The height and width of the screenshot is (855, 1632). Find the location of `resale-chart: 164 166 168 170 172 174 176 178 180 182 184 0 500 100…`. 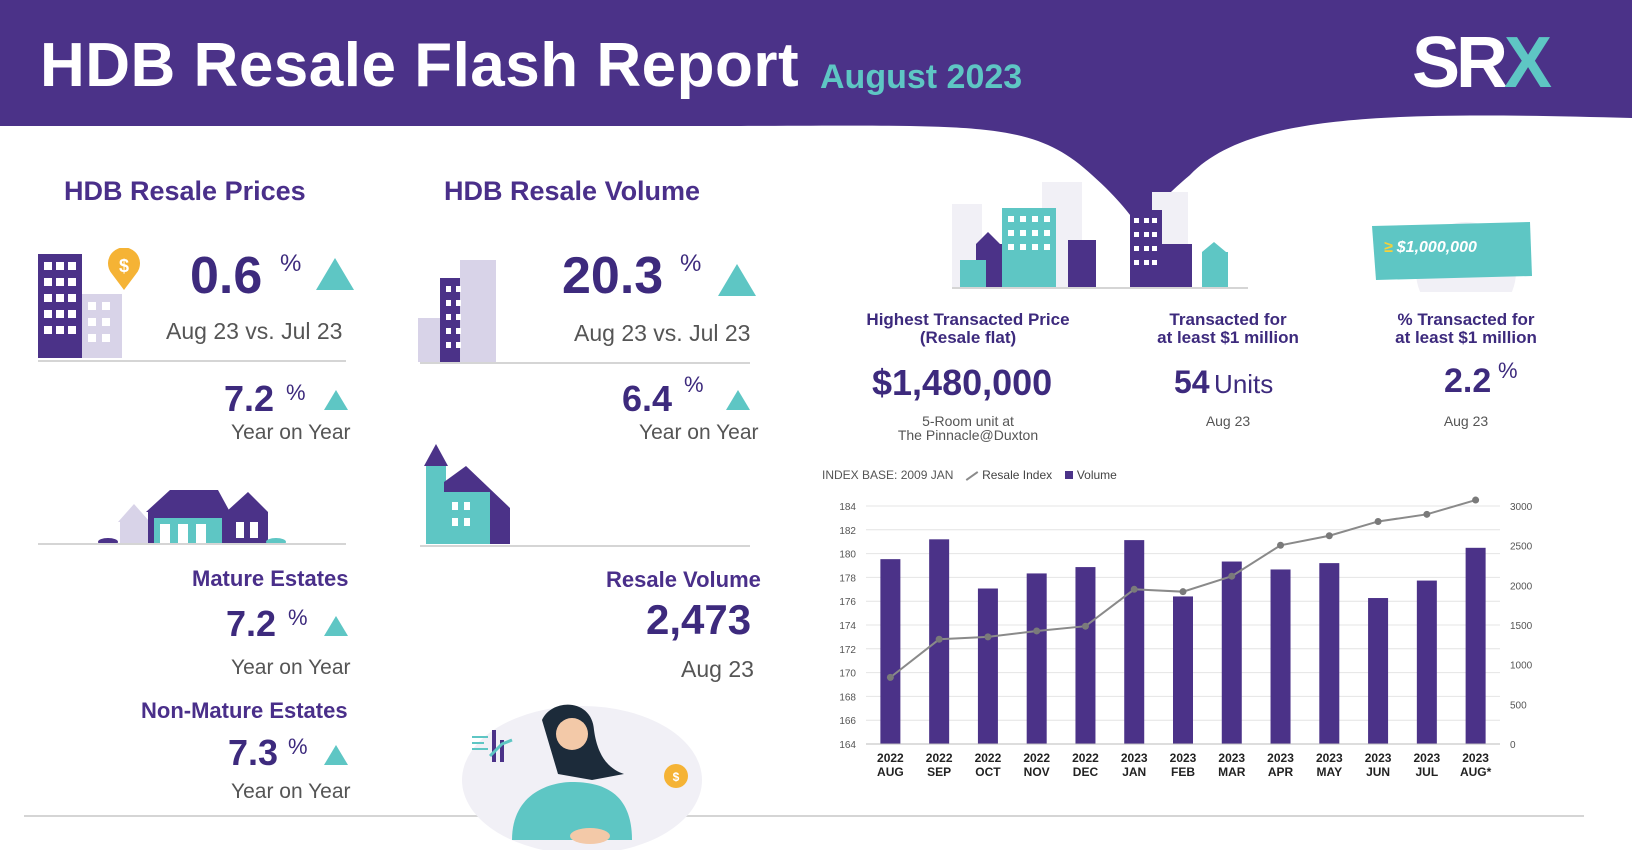

resale-chart: 164 166 168 170 172 174 176 178 180 182 184 0 500 100… is located at coordinates (1186, 637).